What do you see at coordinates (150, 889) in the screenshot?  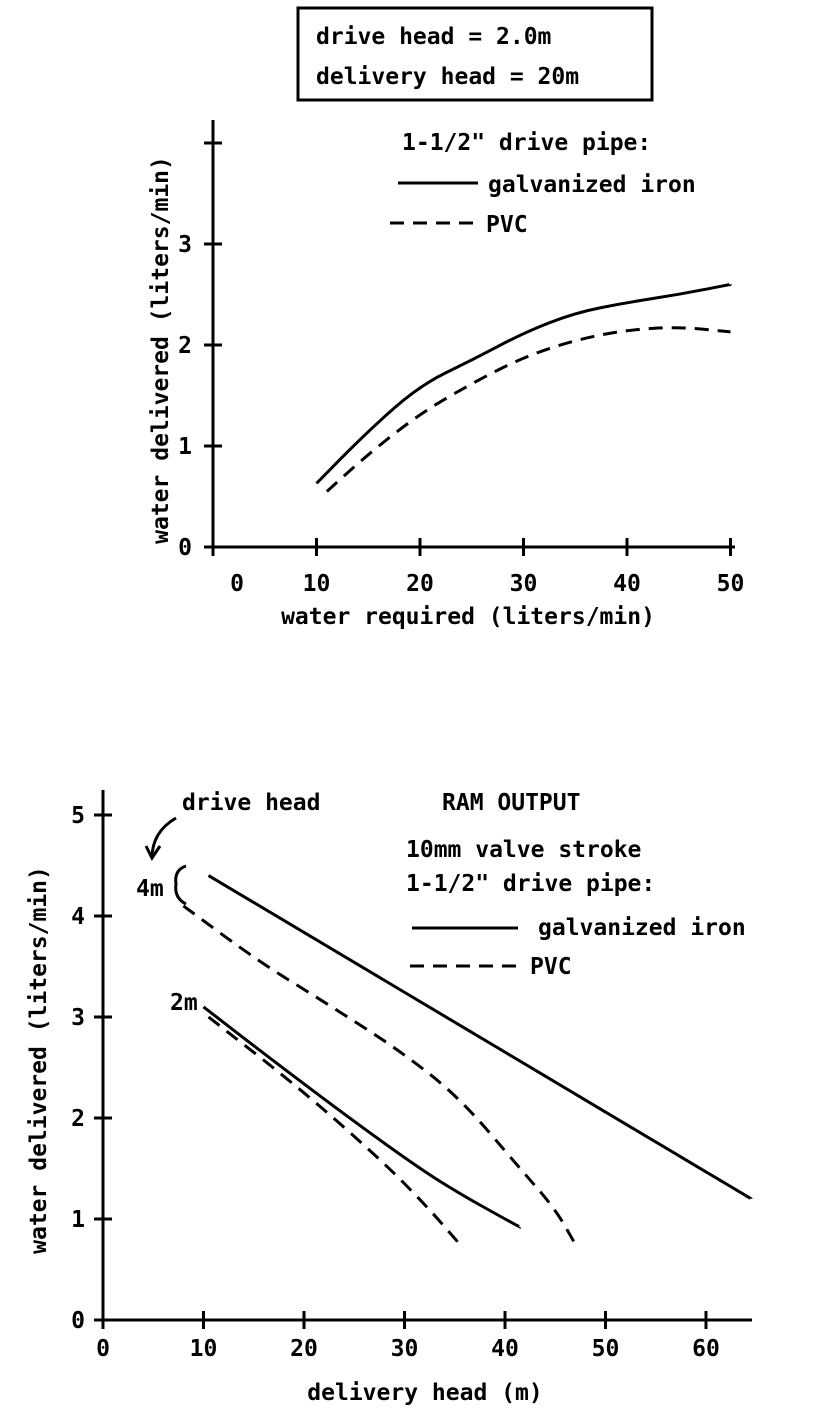 I see `label-4m: 4m` at bounding box center [150, 889].